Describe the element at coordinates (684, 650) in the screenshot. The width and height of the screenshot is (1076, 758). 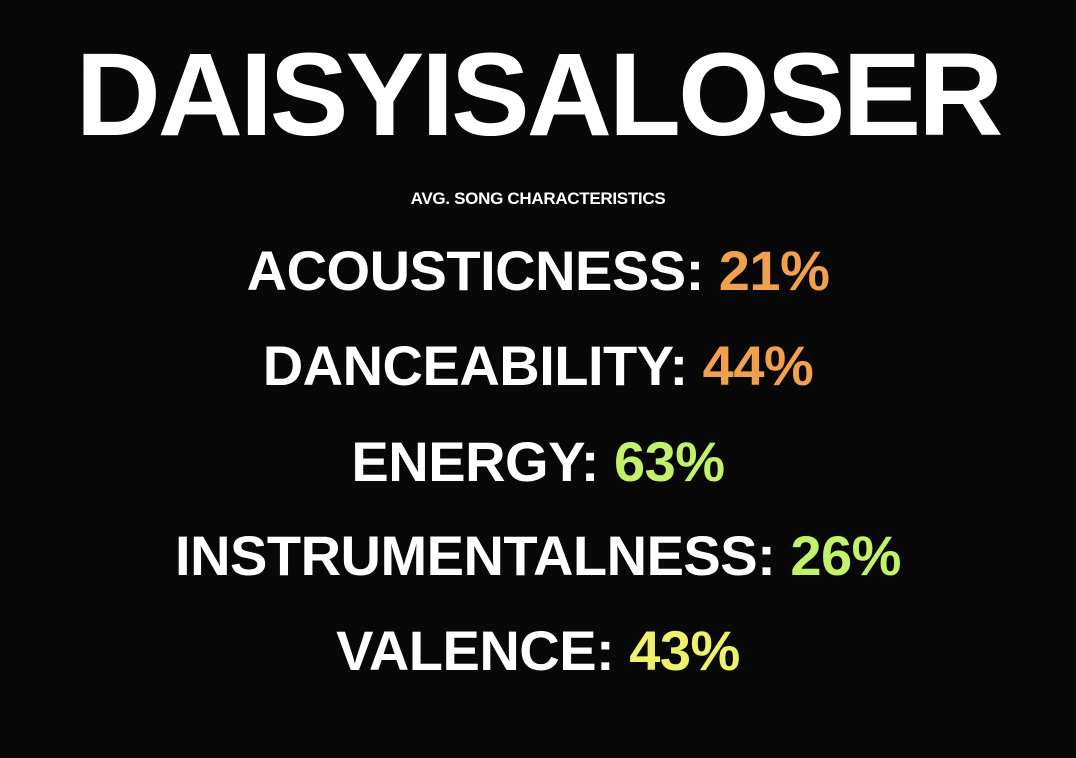
I see `stat-value: 43%` at that location.